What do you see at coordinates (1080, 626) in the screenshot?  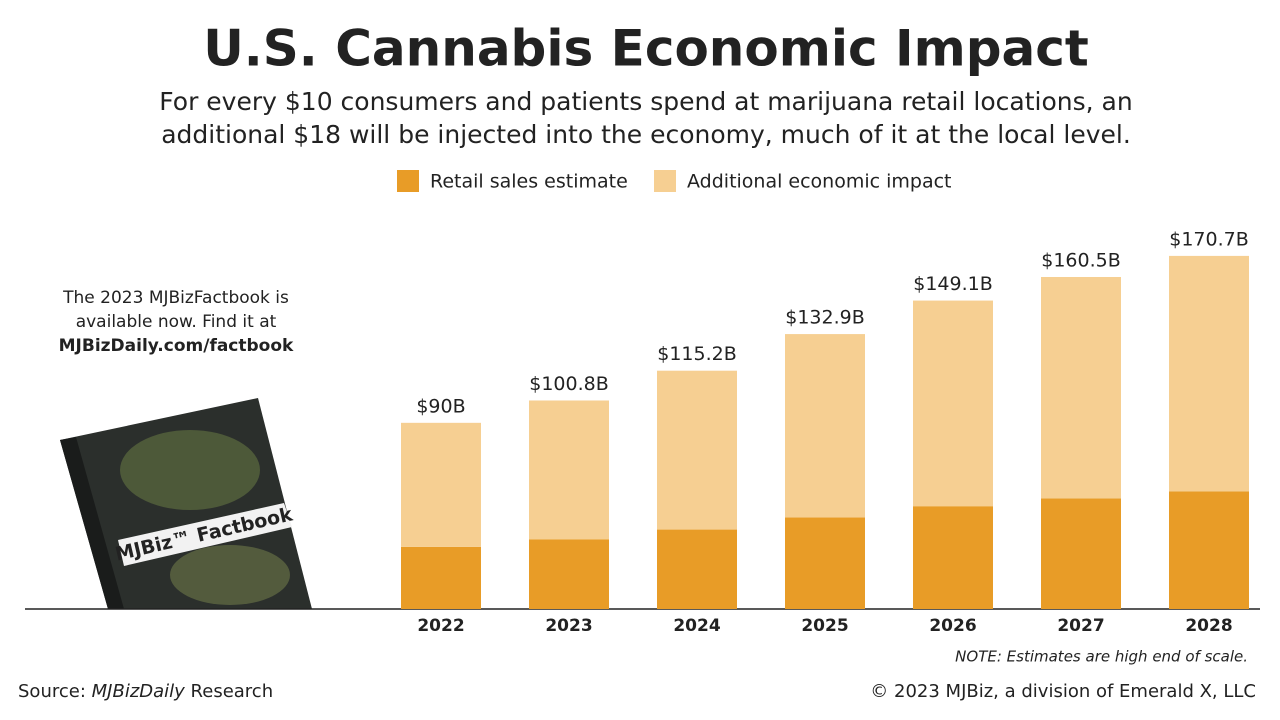 I see `x-tick-label: 2027` at bounding box center [1080, 626].